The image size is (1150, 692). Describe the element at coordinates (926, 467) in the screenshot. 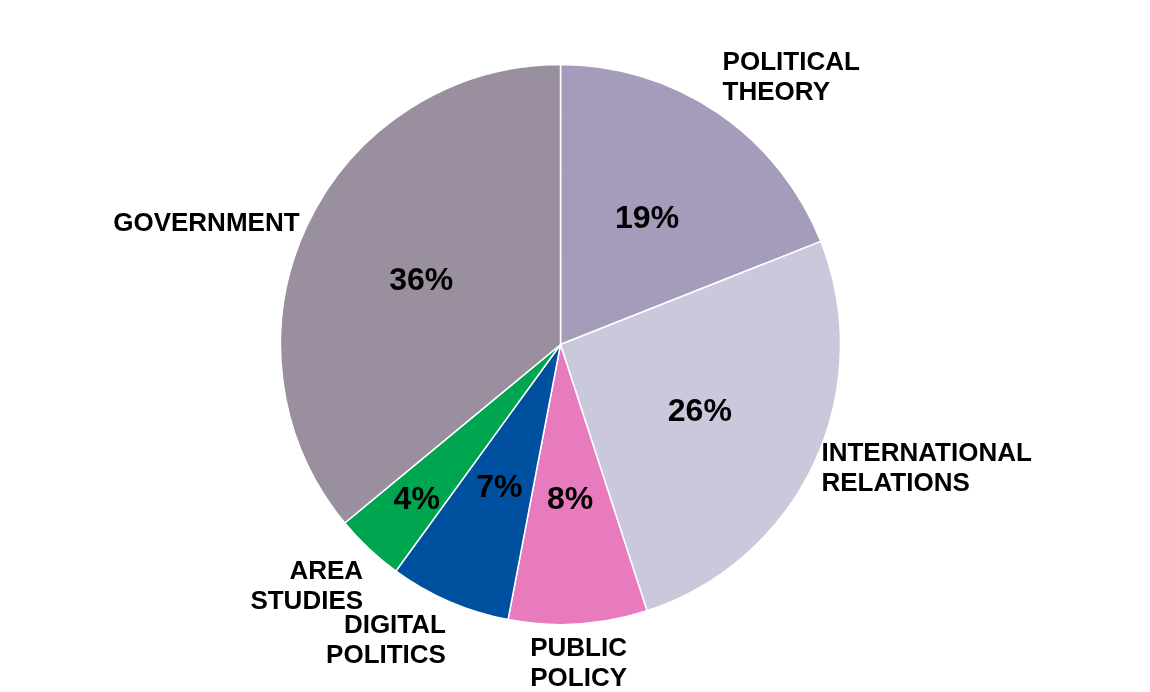

I see `slice-label: INTERNATIONAL RELATIONS` at that location.